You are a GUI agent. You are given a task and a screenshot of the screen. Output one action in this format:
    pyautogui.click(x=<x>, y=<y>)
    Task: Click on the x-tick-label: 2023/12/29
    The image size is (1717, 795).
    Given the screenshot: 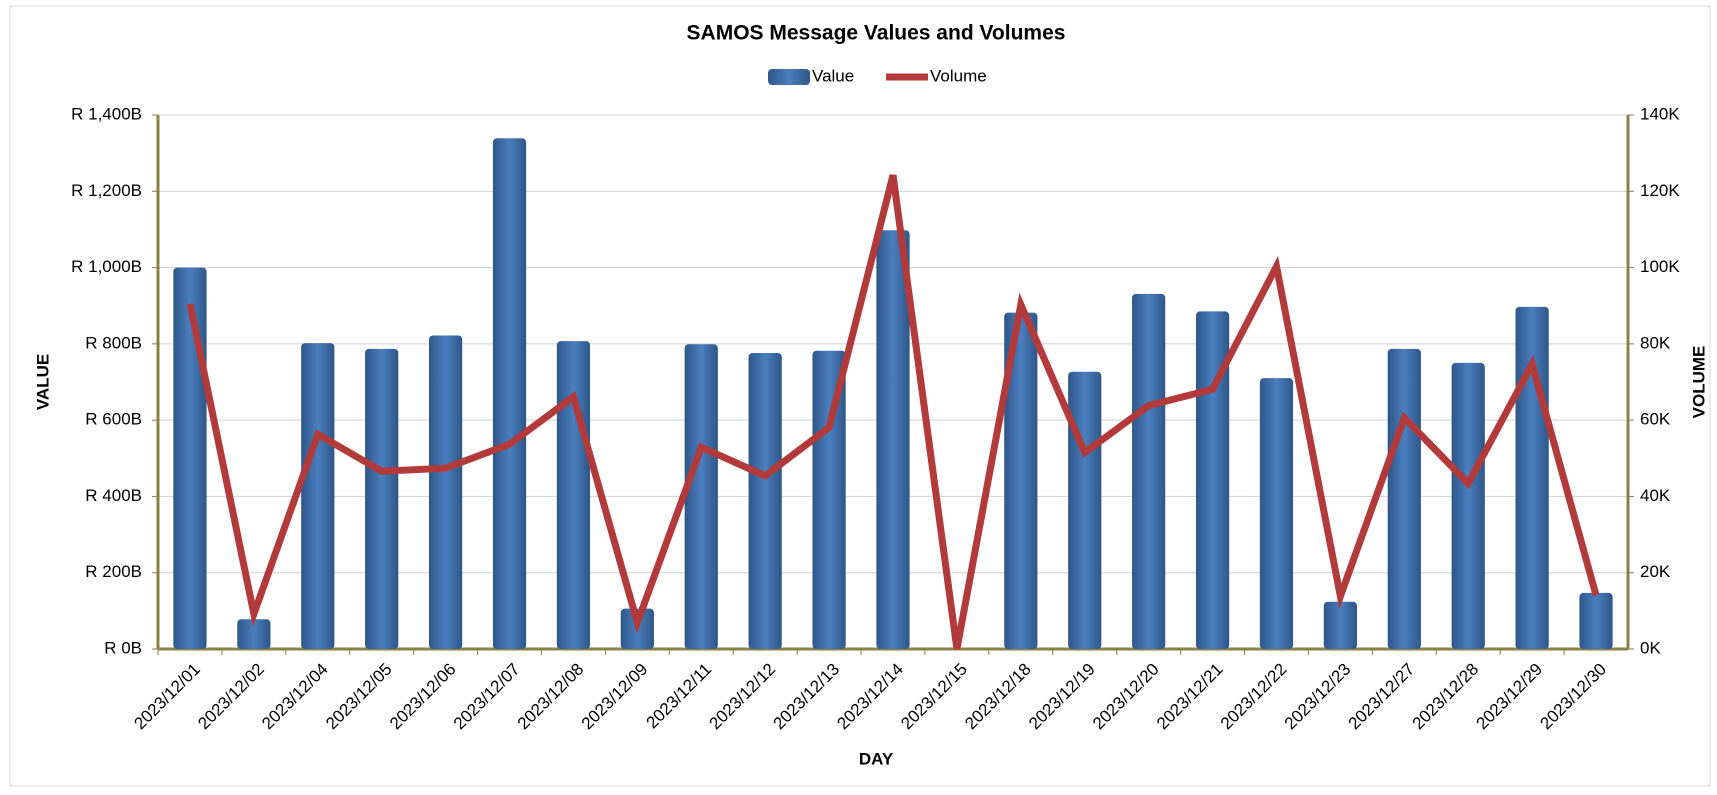 What is the action you would take?
    pyautogui.click(x=1510, y=697)
    